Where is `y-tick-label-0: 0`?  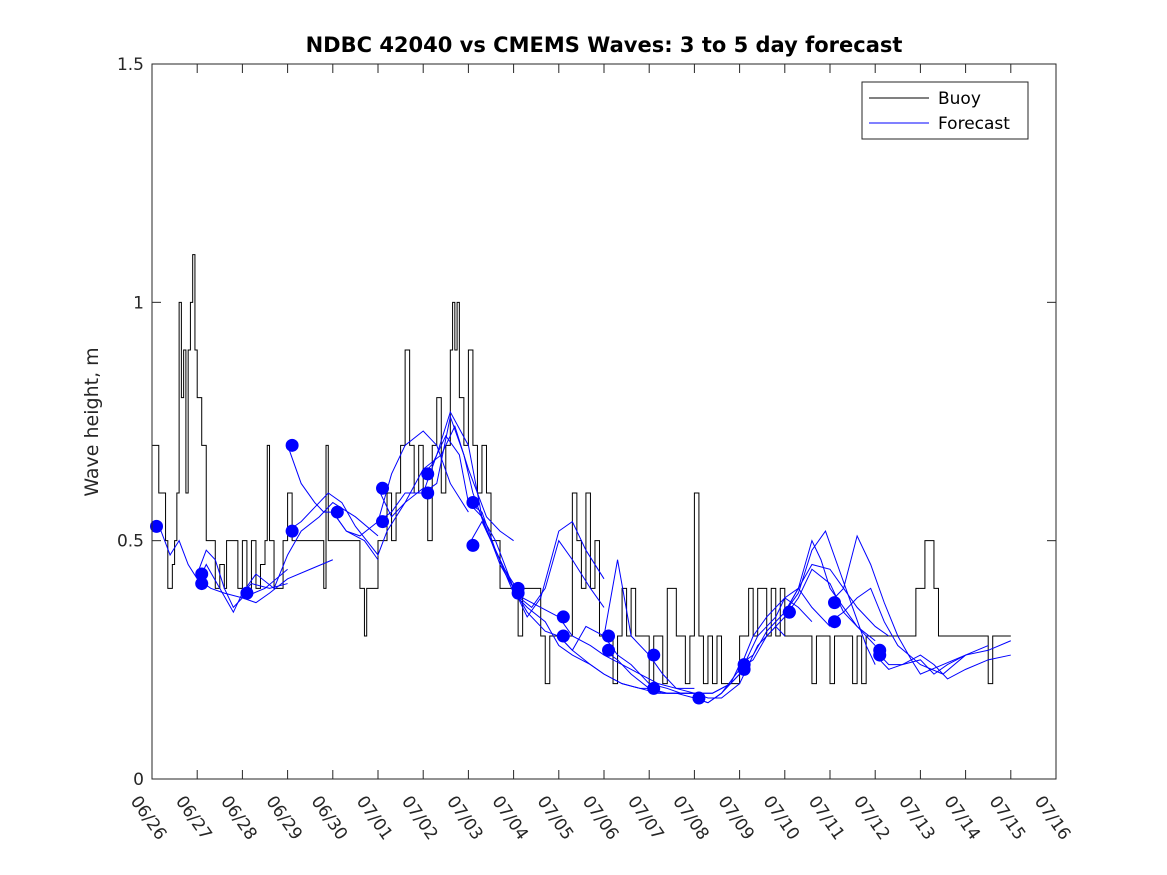 y-tick-label-0: 0 is located at coordinates (138, 780).